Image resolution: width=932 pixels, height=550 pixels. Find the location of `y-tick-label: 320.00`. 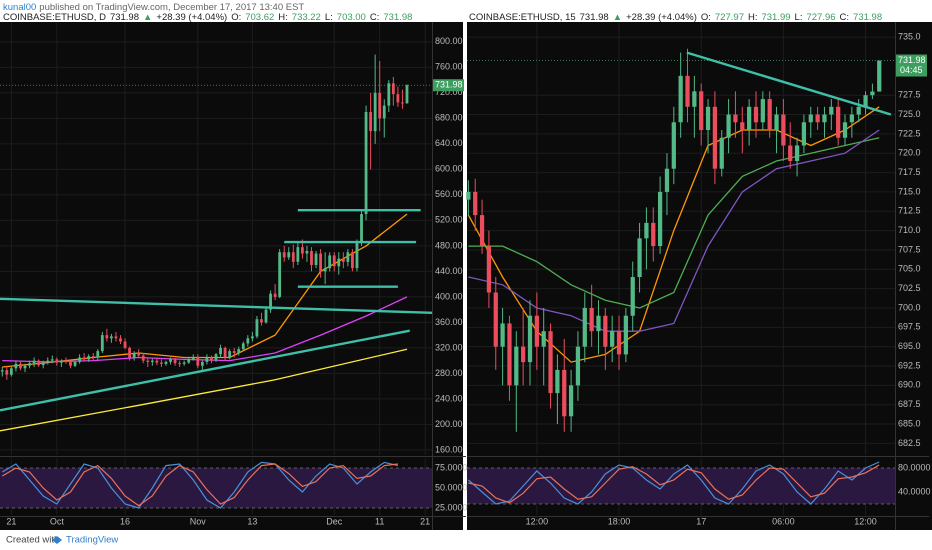

y-tick-label: 320.00 is located at coordinates (449, 347).